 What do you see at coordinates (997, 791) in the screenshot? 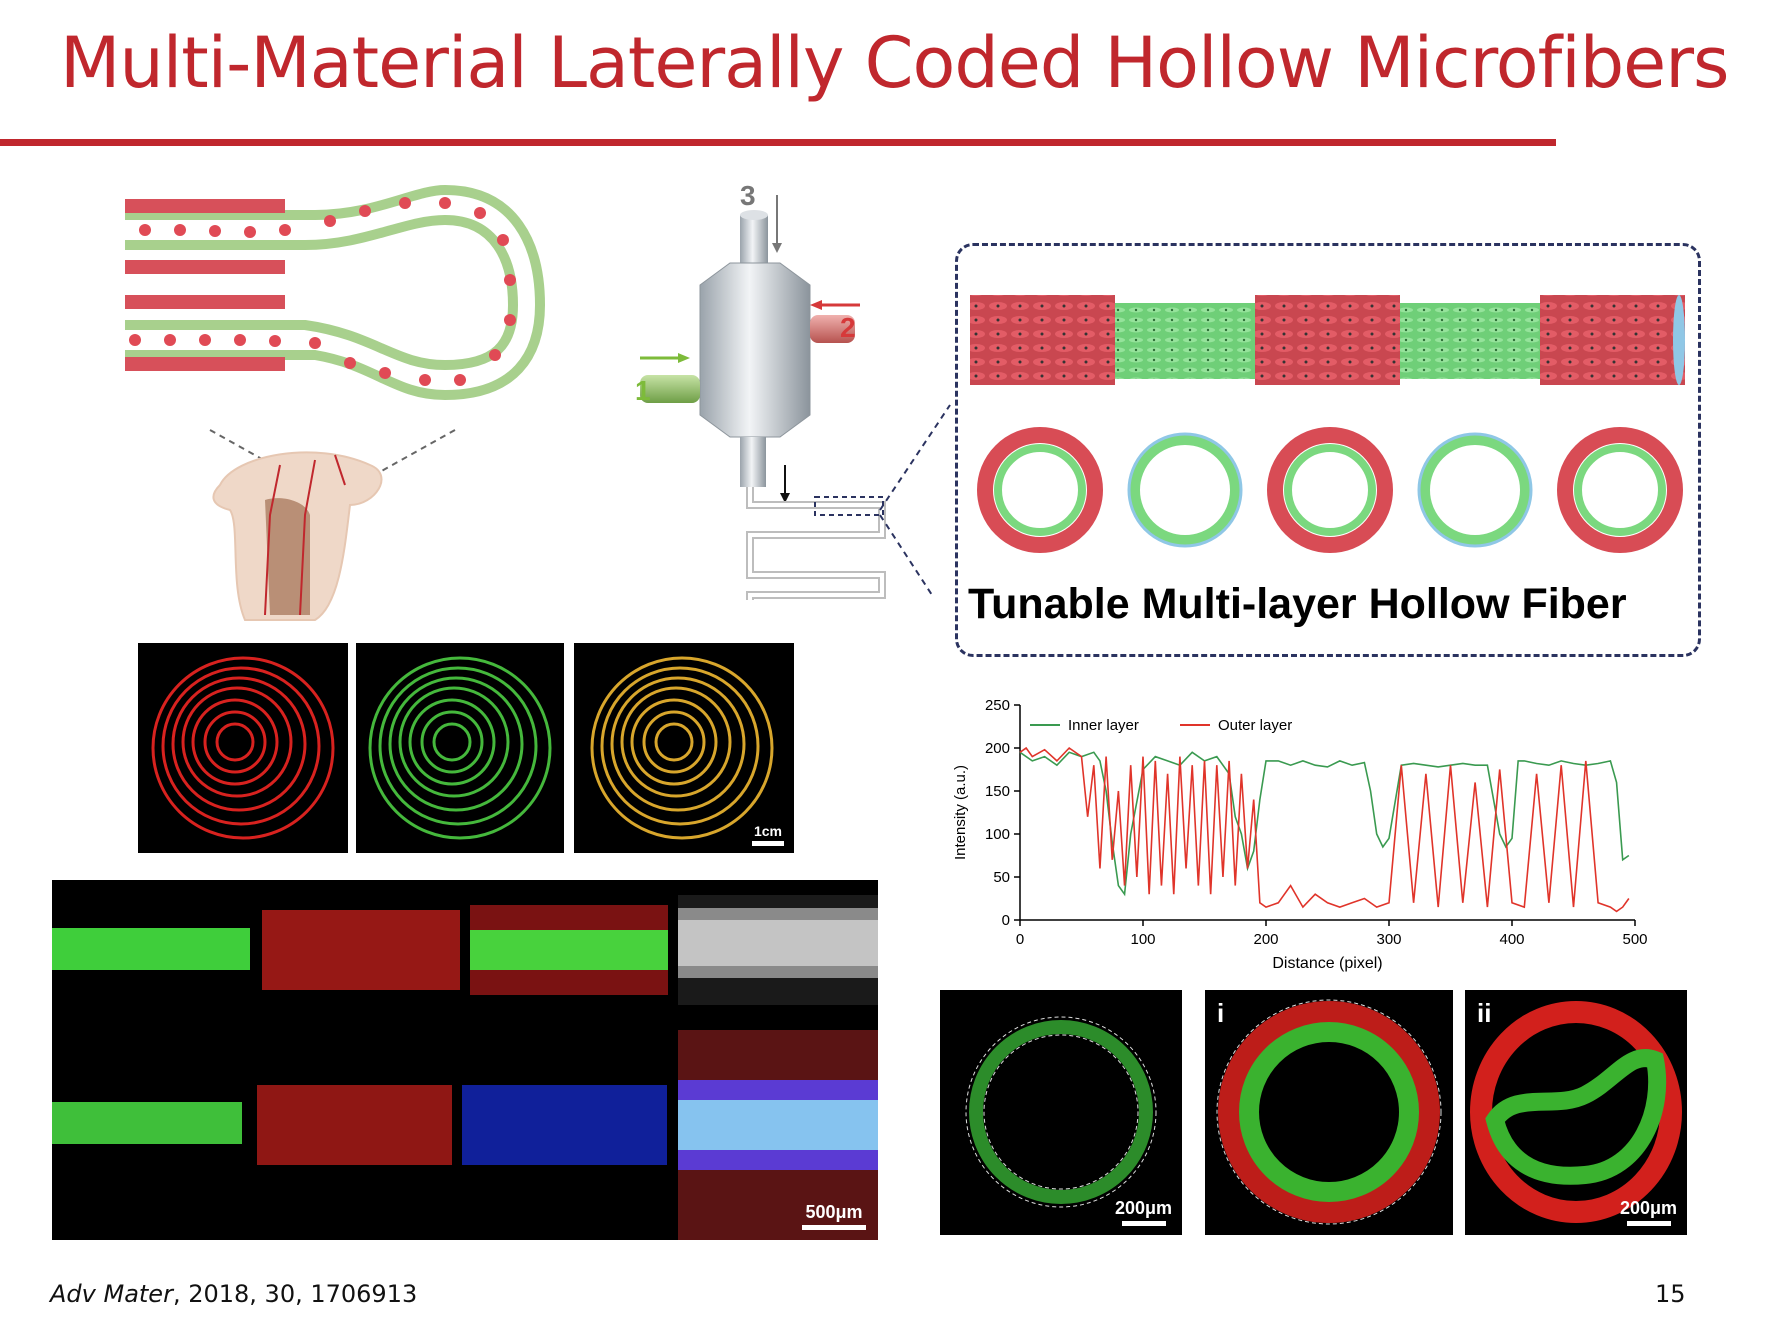
I see `y-tick-label: 150` at bounding box center [997, 791].